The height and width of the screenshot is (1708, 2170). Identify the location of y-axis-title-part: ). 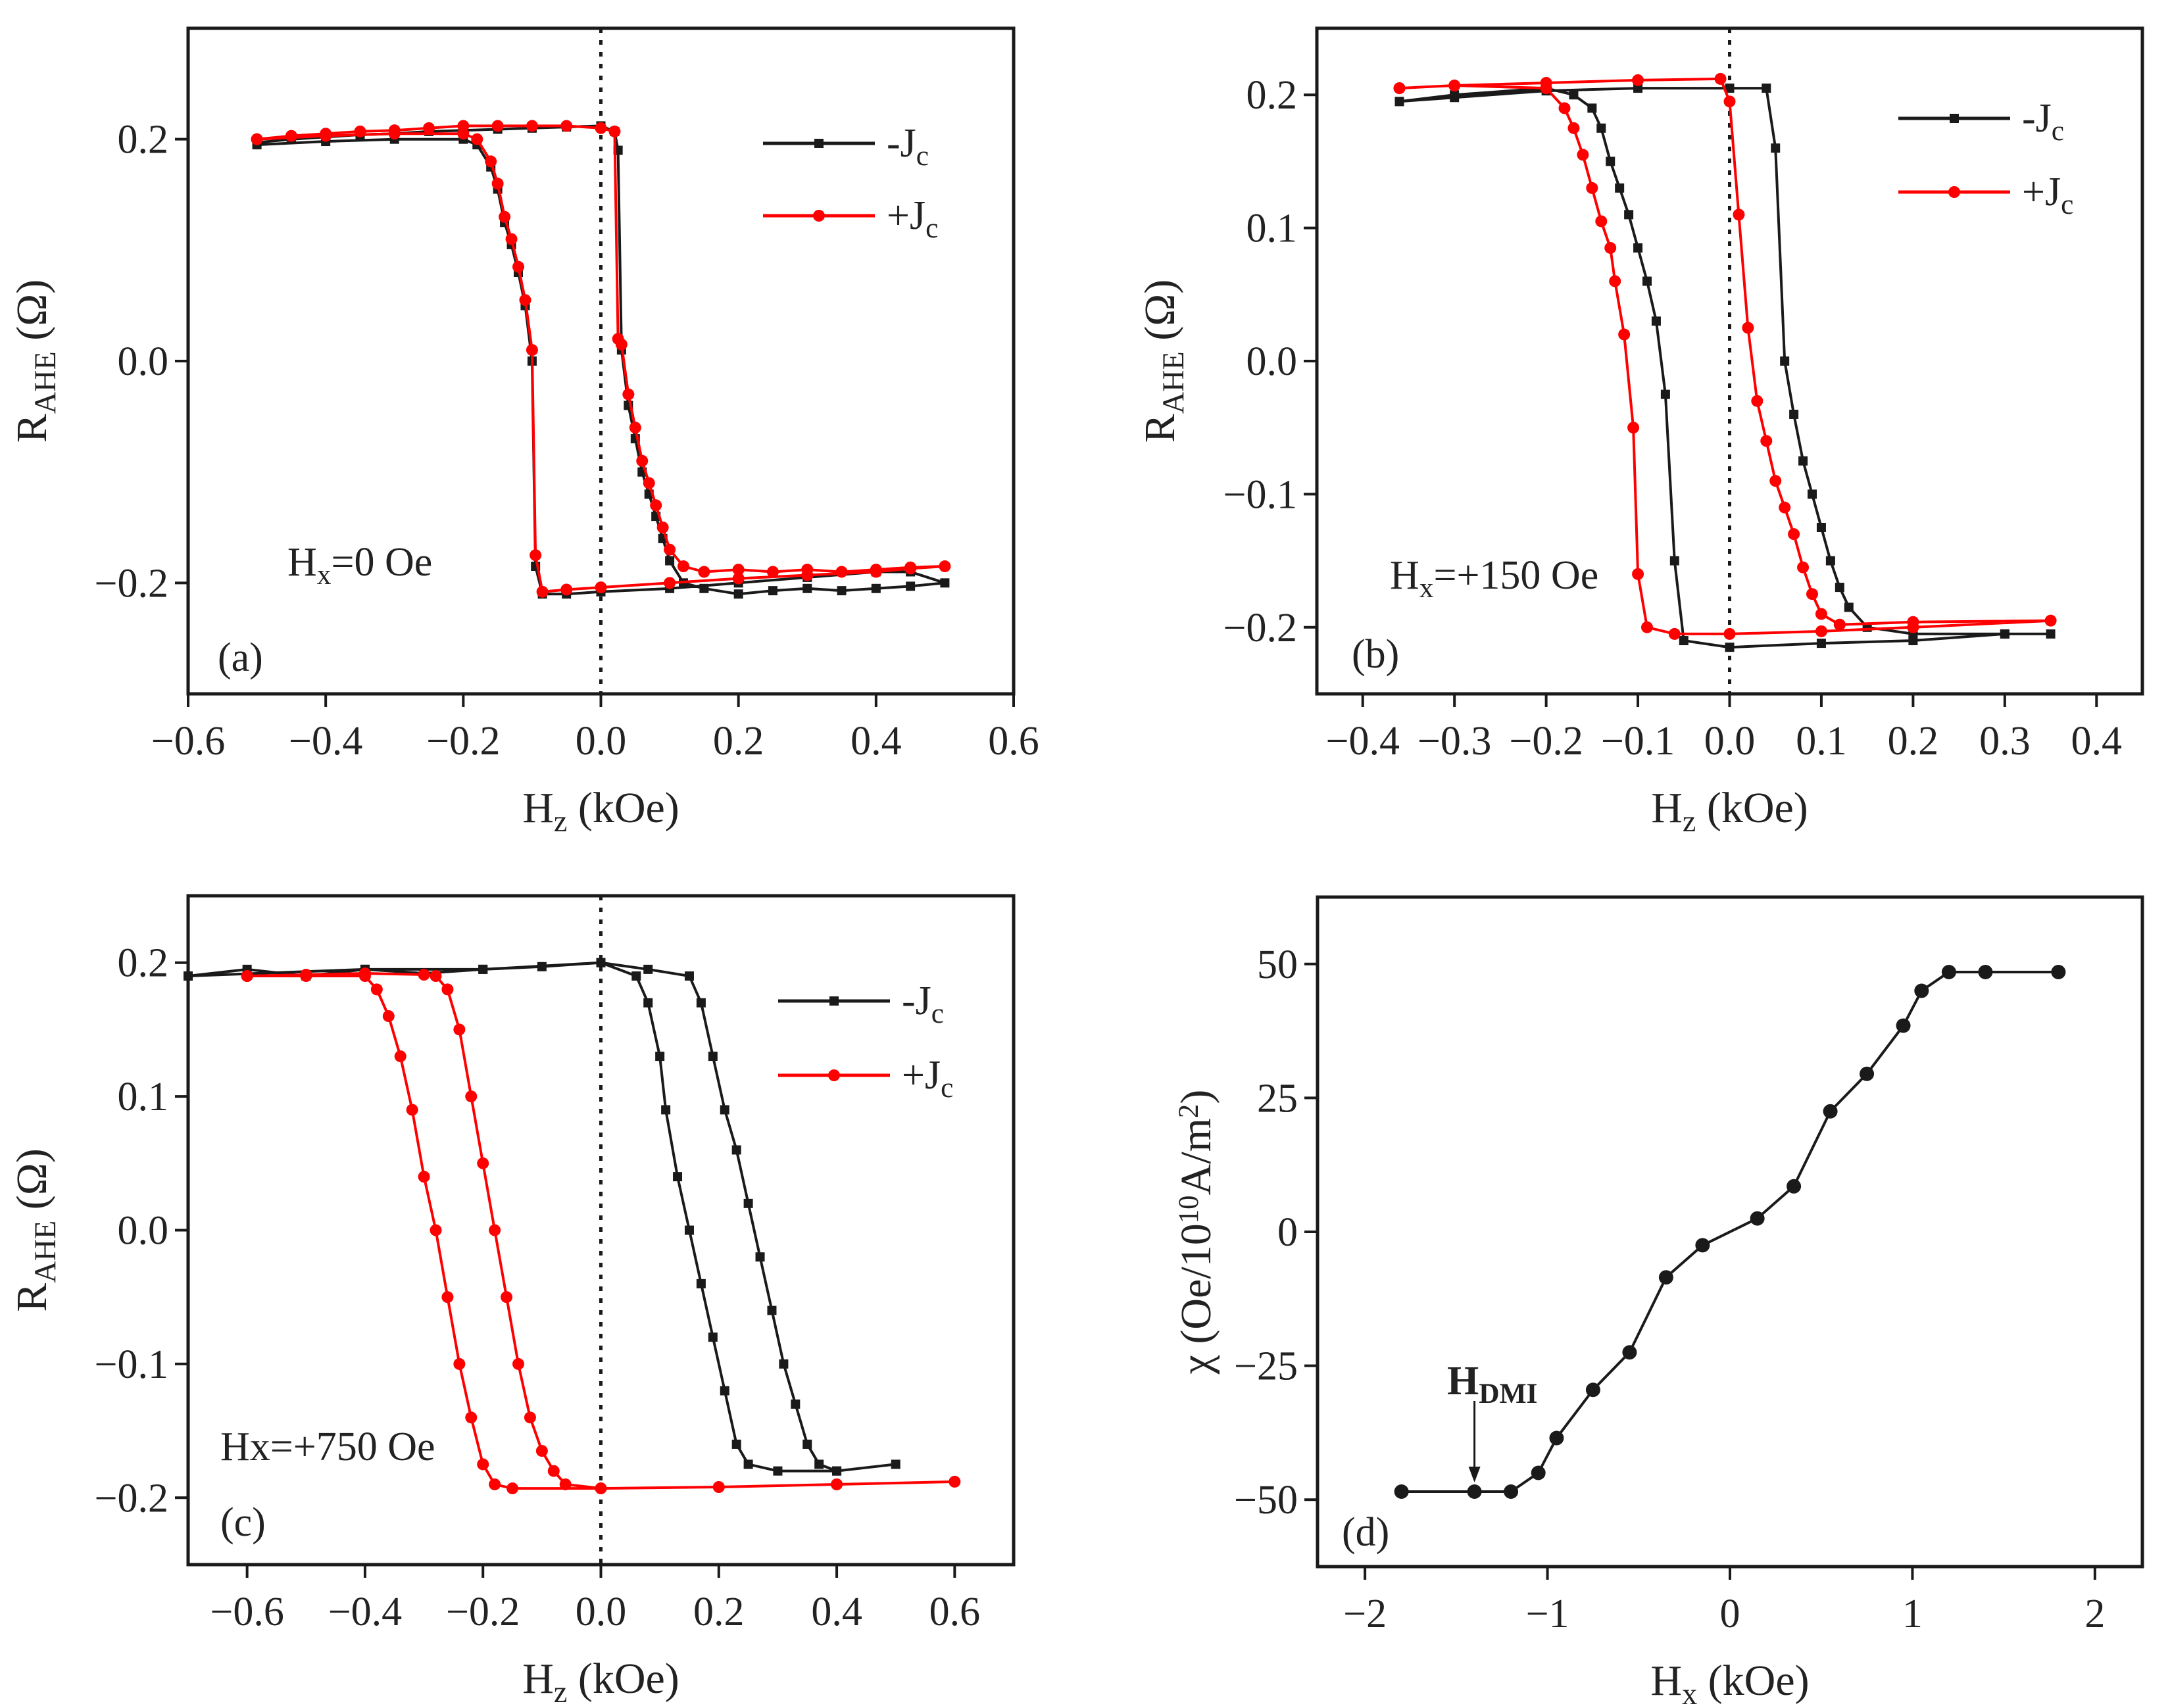
(1196, 1097).